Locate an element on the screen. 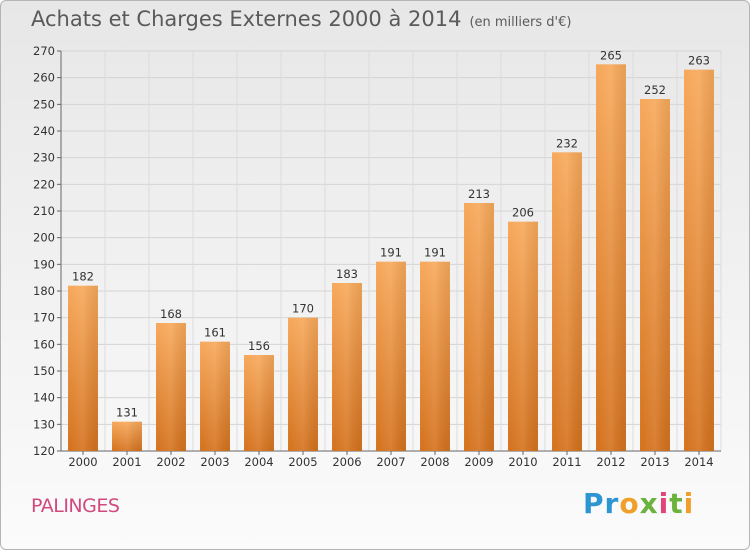 The height and width of the screenshot is (550, 750). y-tick-label: 230 is located at coordinates (44, 158).